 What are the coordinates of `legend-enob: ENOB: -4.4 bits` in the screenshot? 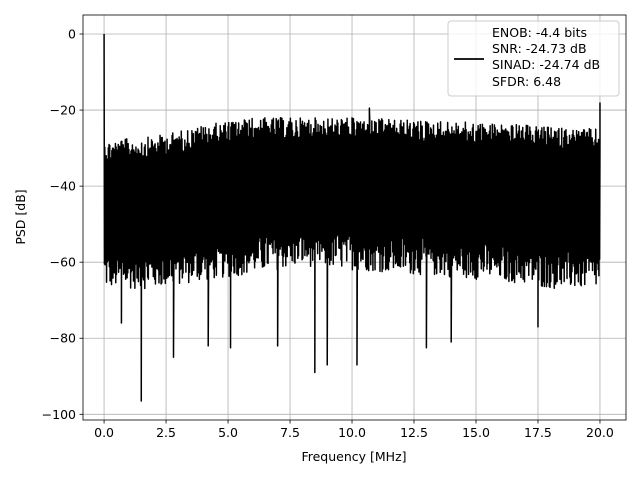 It's located at (539, 32).